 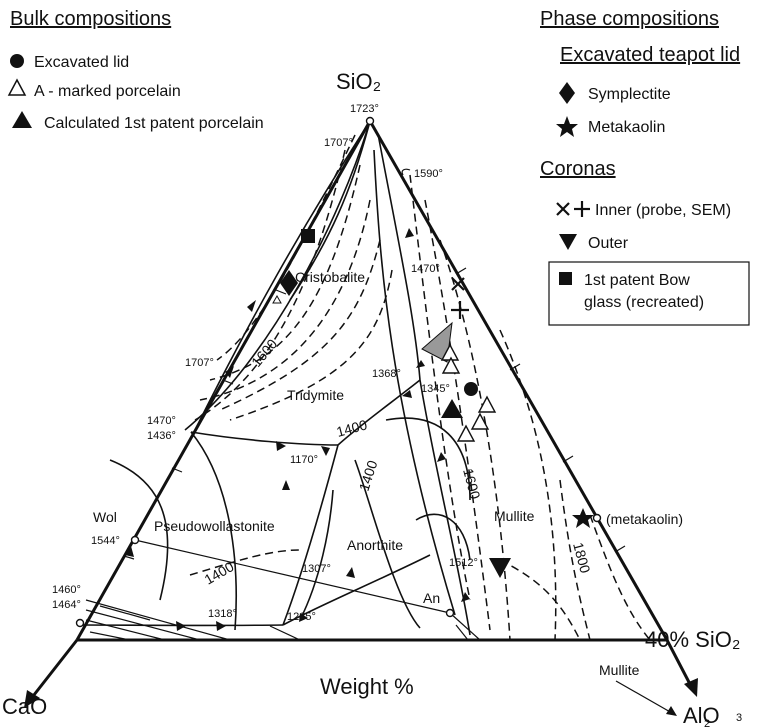 I want to click on mullite-note-arrow, so click(x=644, y=697).